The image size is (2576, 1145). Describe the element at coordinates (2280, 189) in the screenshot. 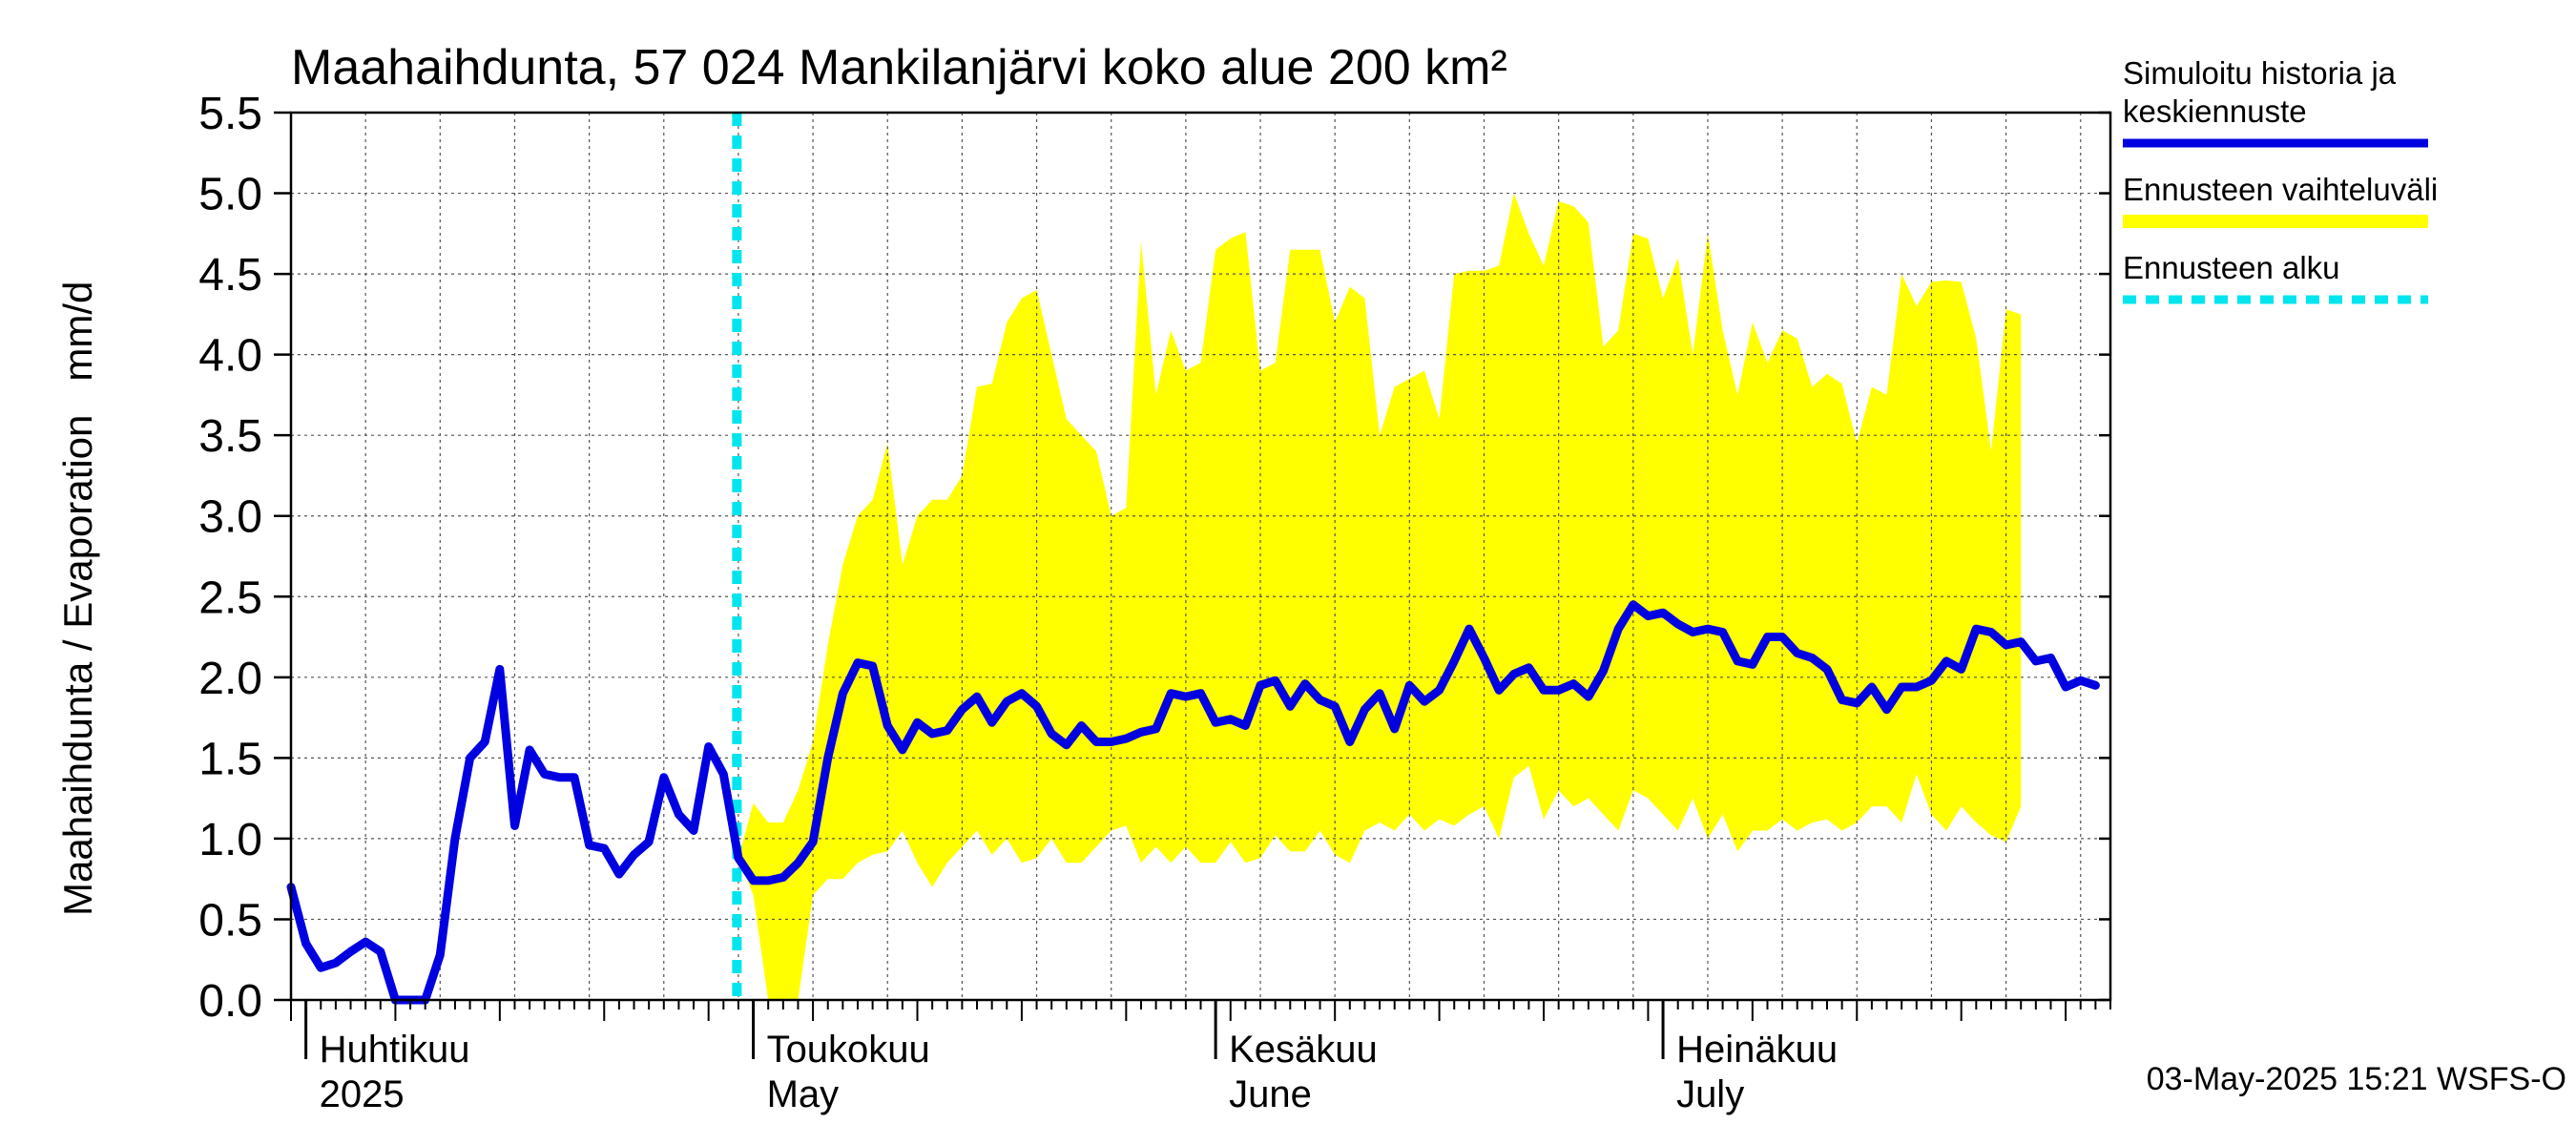

I see `legend-label: Ennusteen vaihteluväli` at that location.